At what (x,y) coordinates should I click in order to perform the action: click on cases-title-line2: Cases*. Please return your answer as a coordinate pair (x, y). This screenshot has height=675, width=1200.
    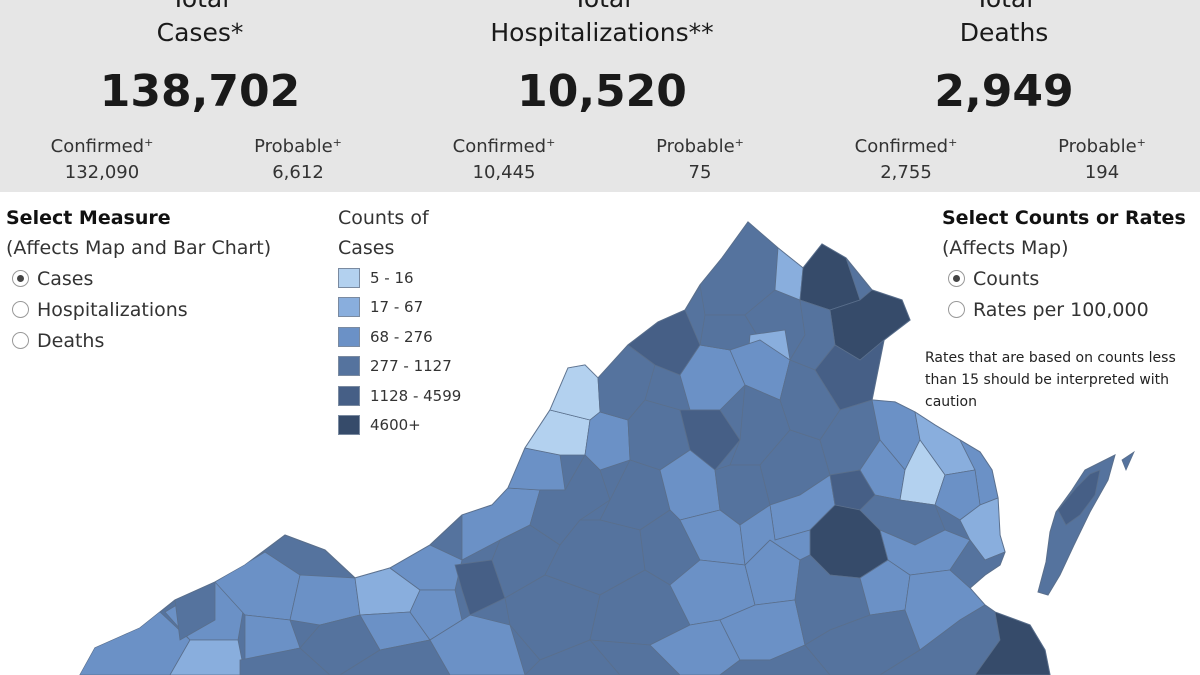
    Looking at the image, I should click on (200, 32).